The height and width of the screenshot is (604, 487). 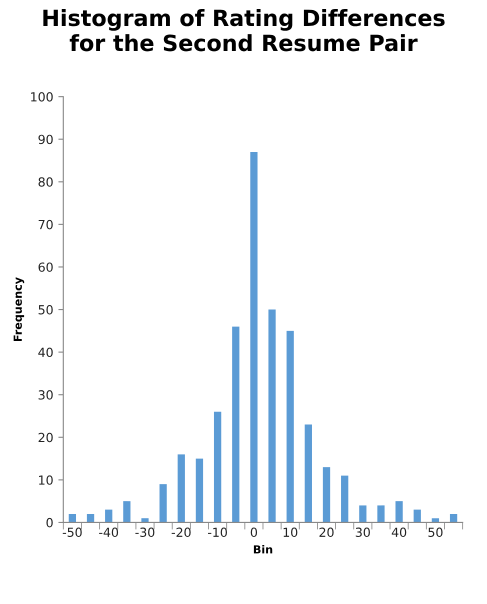 What do you see at coordinates (45, 267) in the screenshot?
I see `y-tick-label: 60` at bounding box center [45, 267].